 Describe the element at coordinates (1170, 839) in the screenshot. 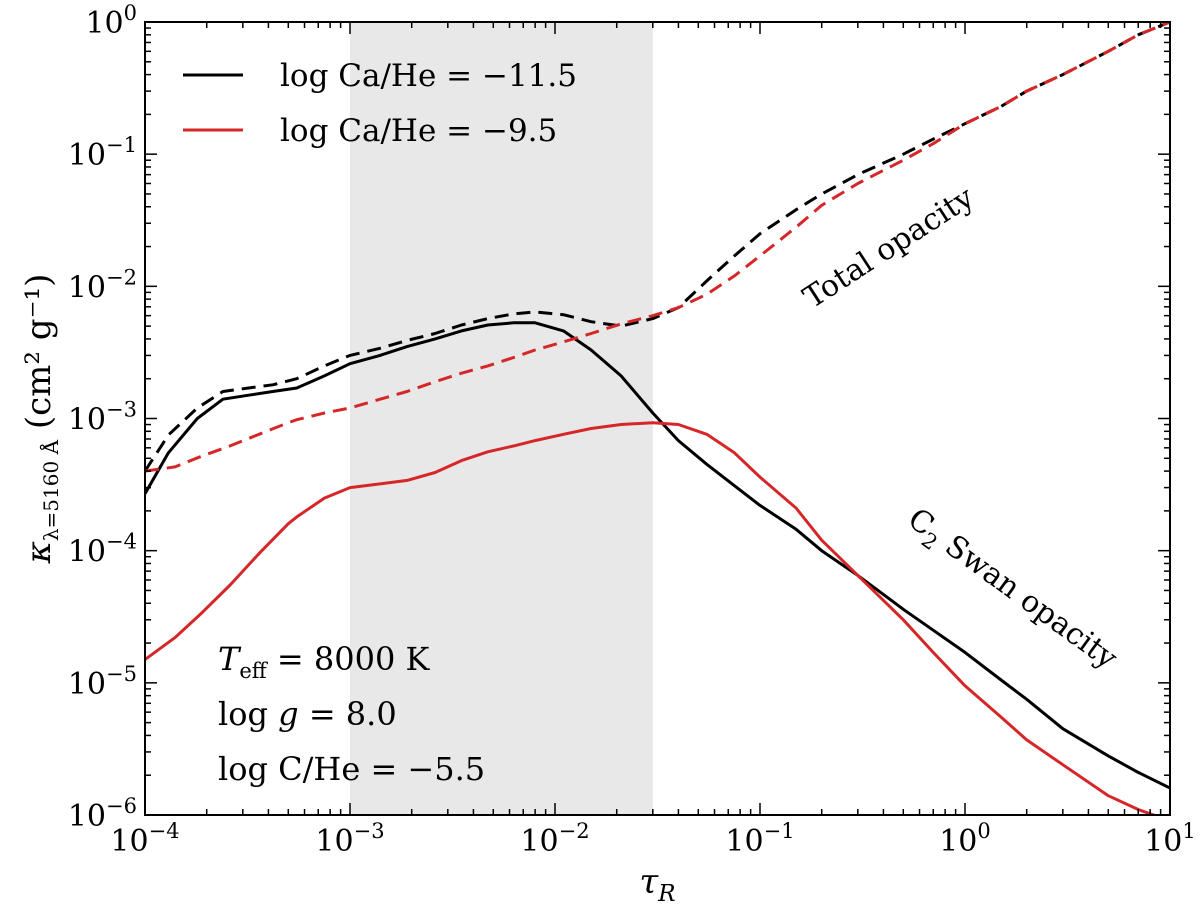

I see `x-tick-label: 10¹` at that location.